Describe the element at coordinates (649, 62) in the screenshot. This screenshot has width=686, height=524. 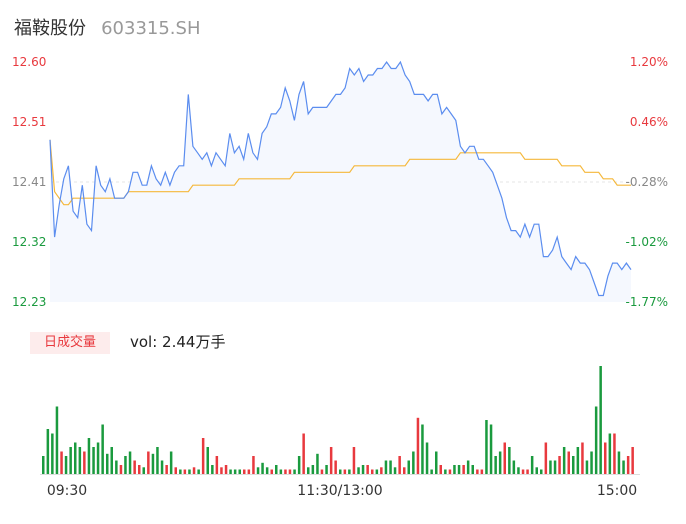
I see `percent-tick-label: 1.20%` at that location.